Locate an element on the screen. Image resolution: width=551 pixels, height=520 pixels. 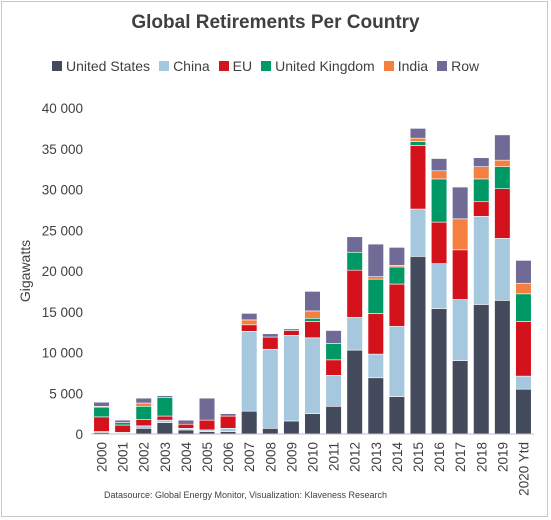
x-tick-label: 2012 is located at coordinates (355, 457).